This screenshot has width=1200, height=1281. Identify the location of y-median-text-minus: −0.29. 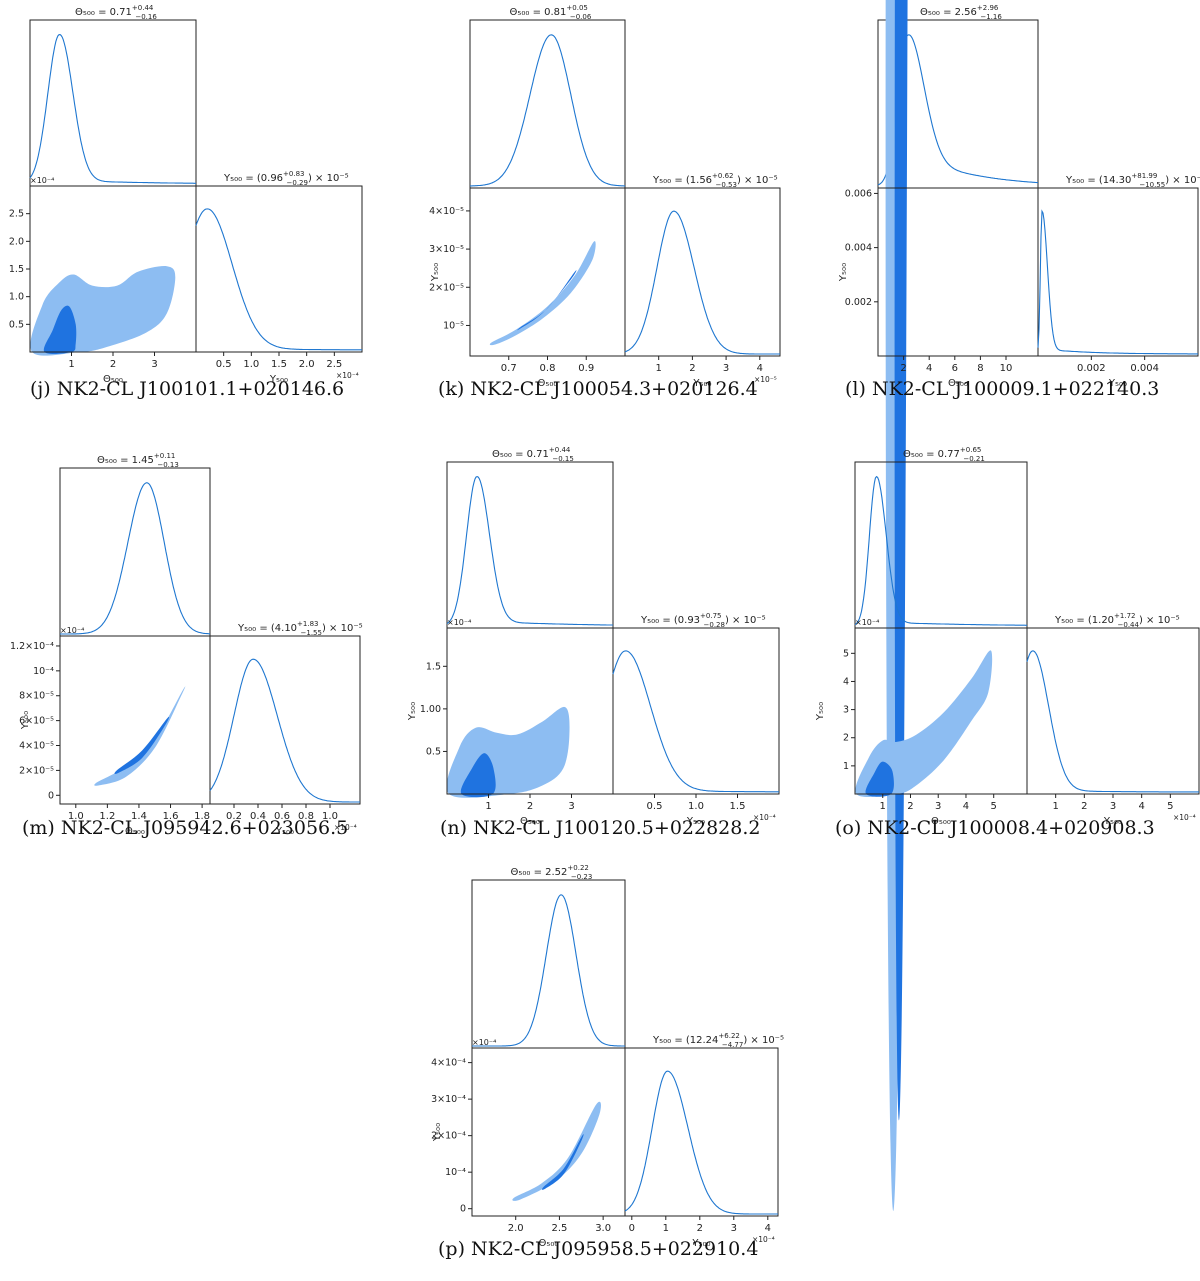
(297, 183).